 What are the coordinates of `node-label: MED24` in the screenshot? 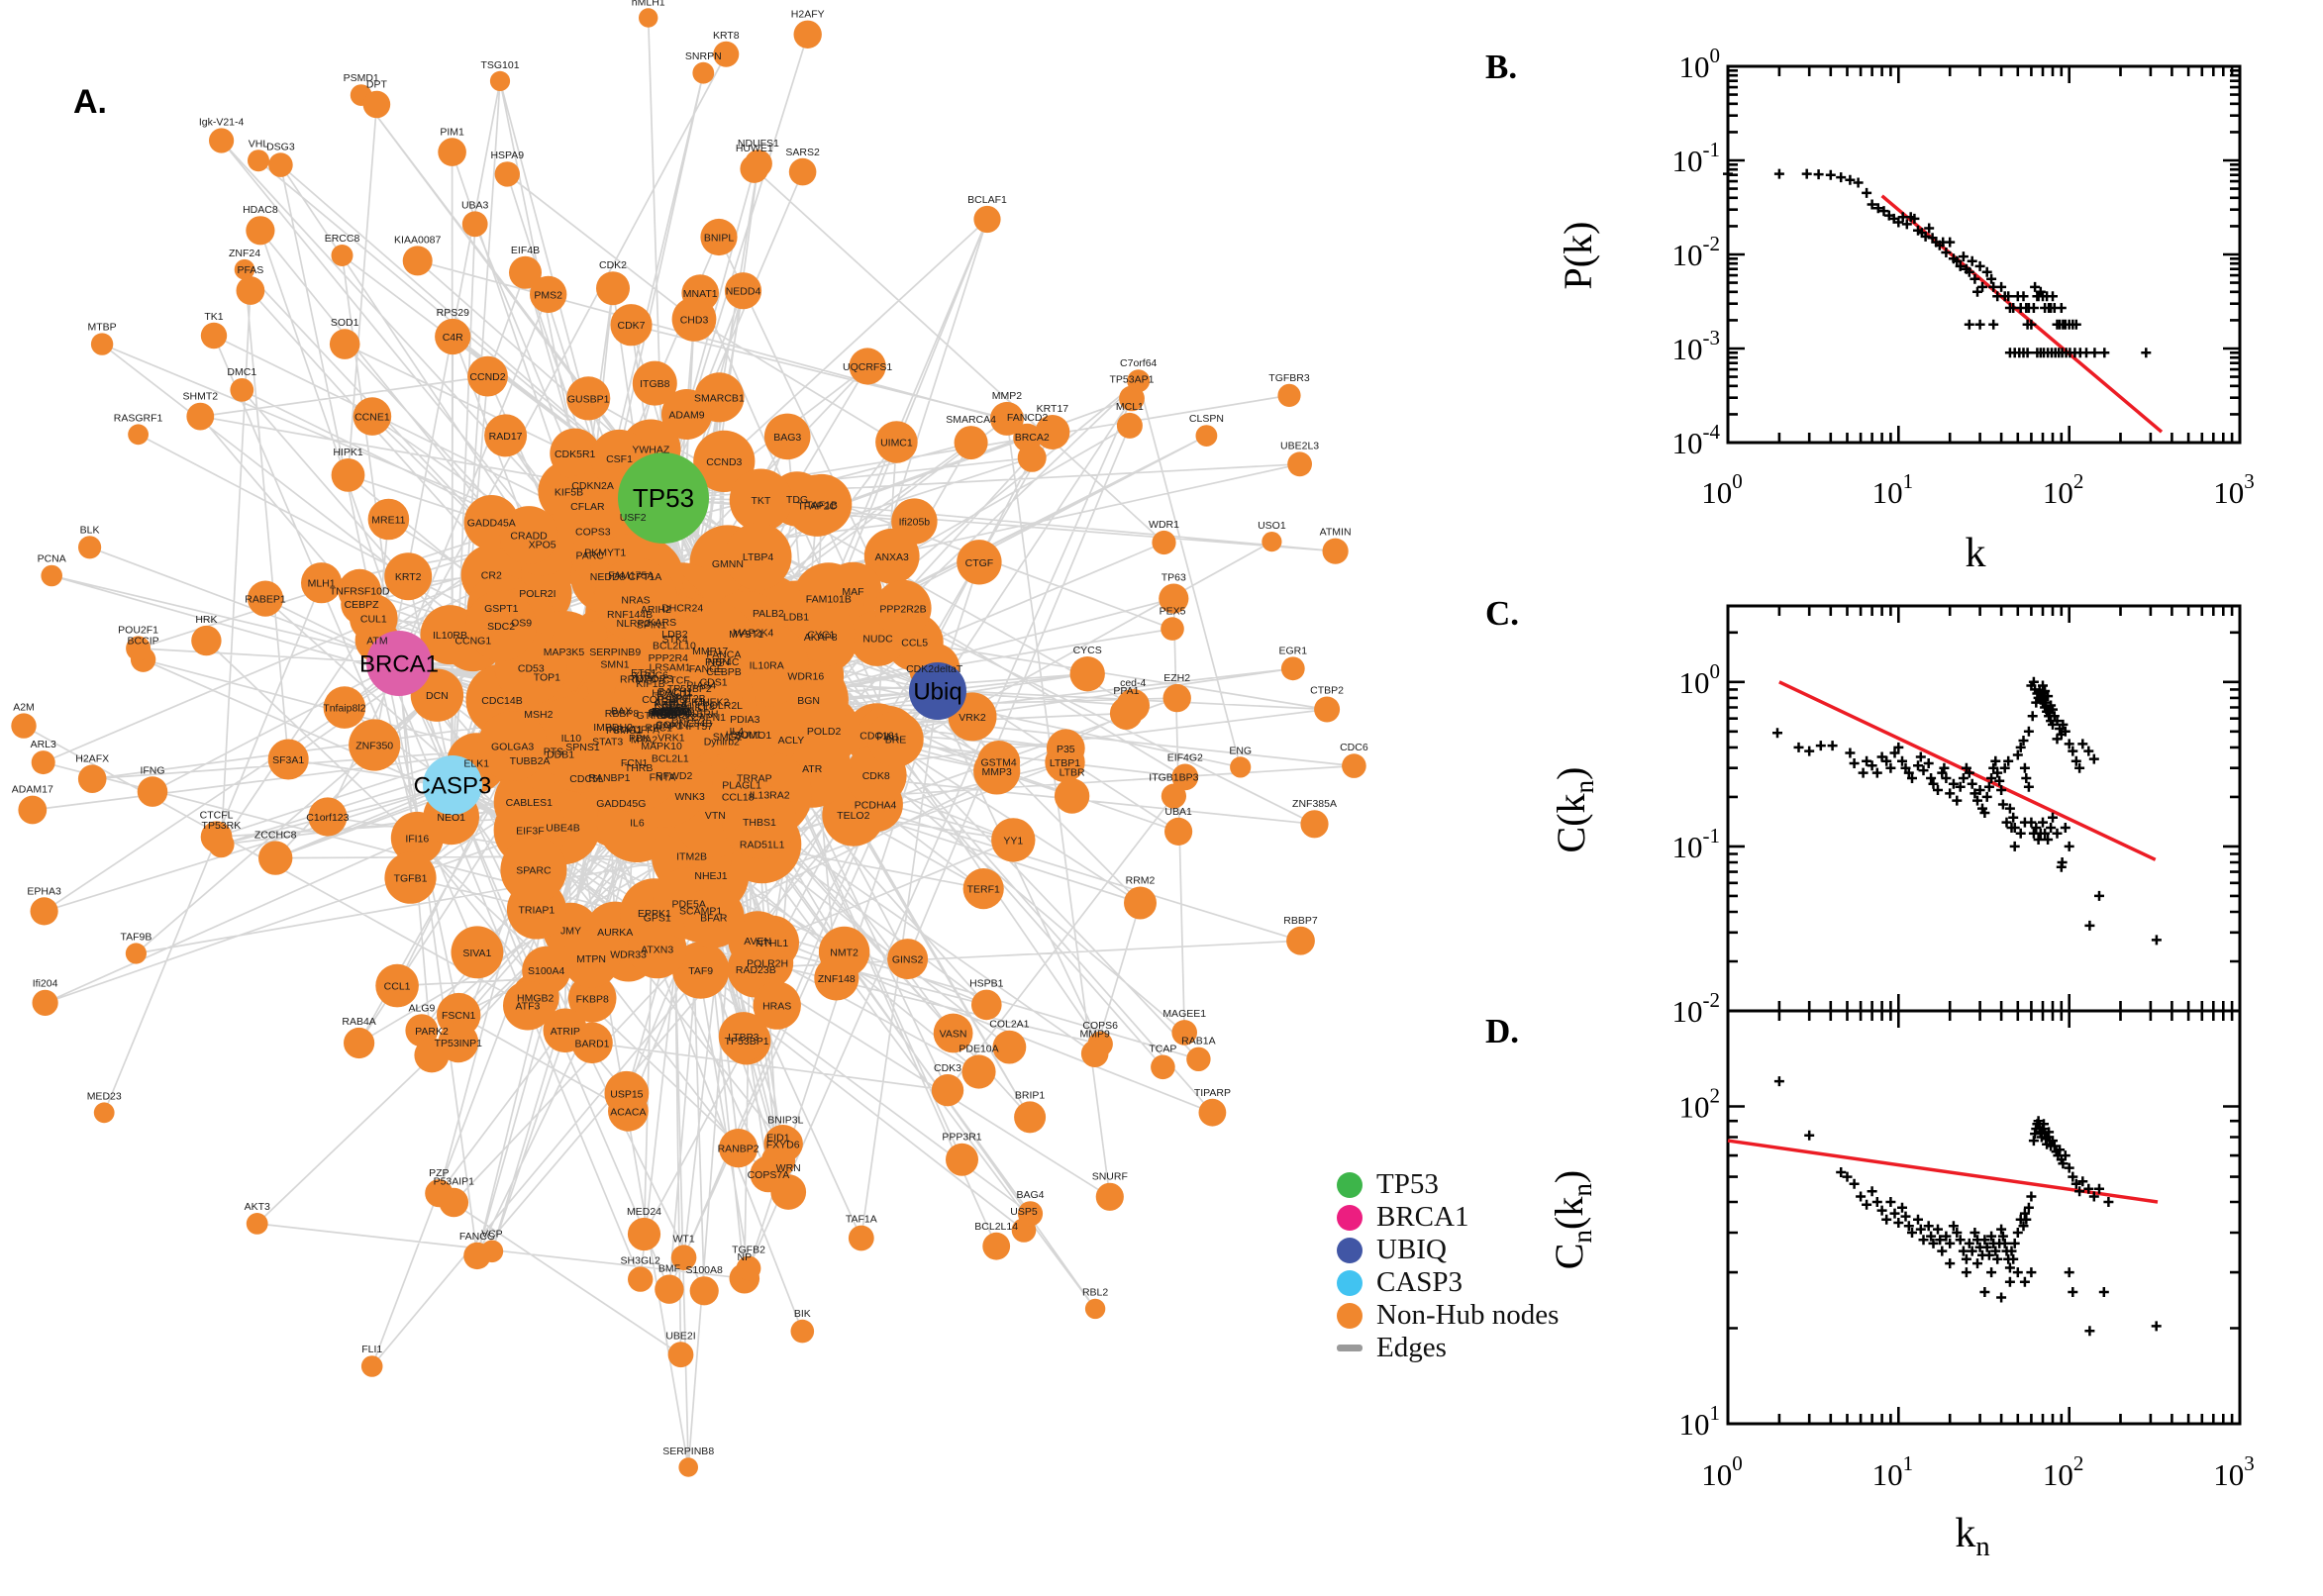 It's located at (644, 1212).